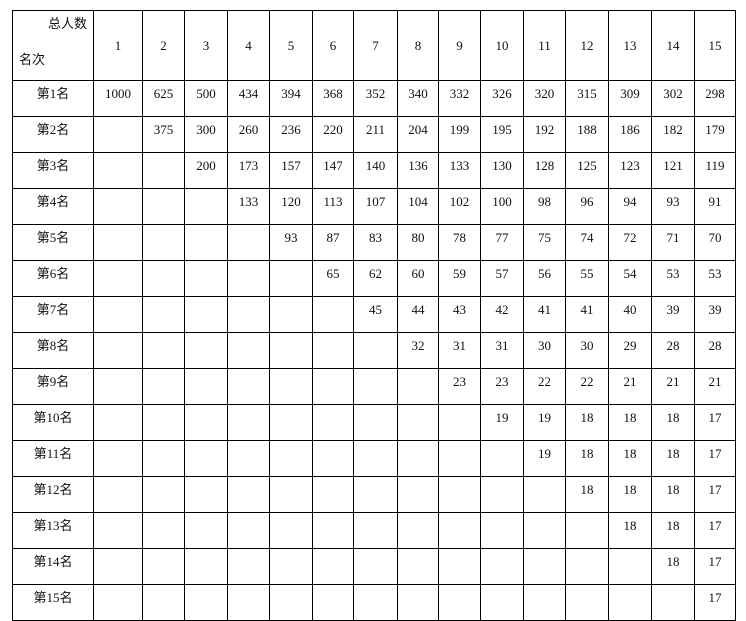 The height and width of the screenshot is (621, 746). What do you see at coordinates (374, 422) in the screenshot?
I see `table-row: 第10名 19 19 18 18 18 17` at bounding box center [374, 422].